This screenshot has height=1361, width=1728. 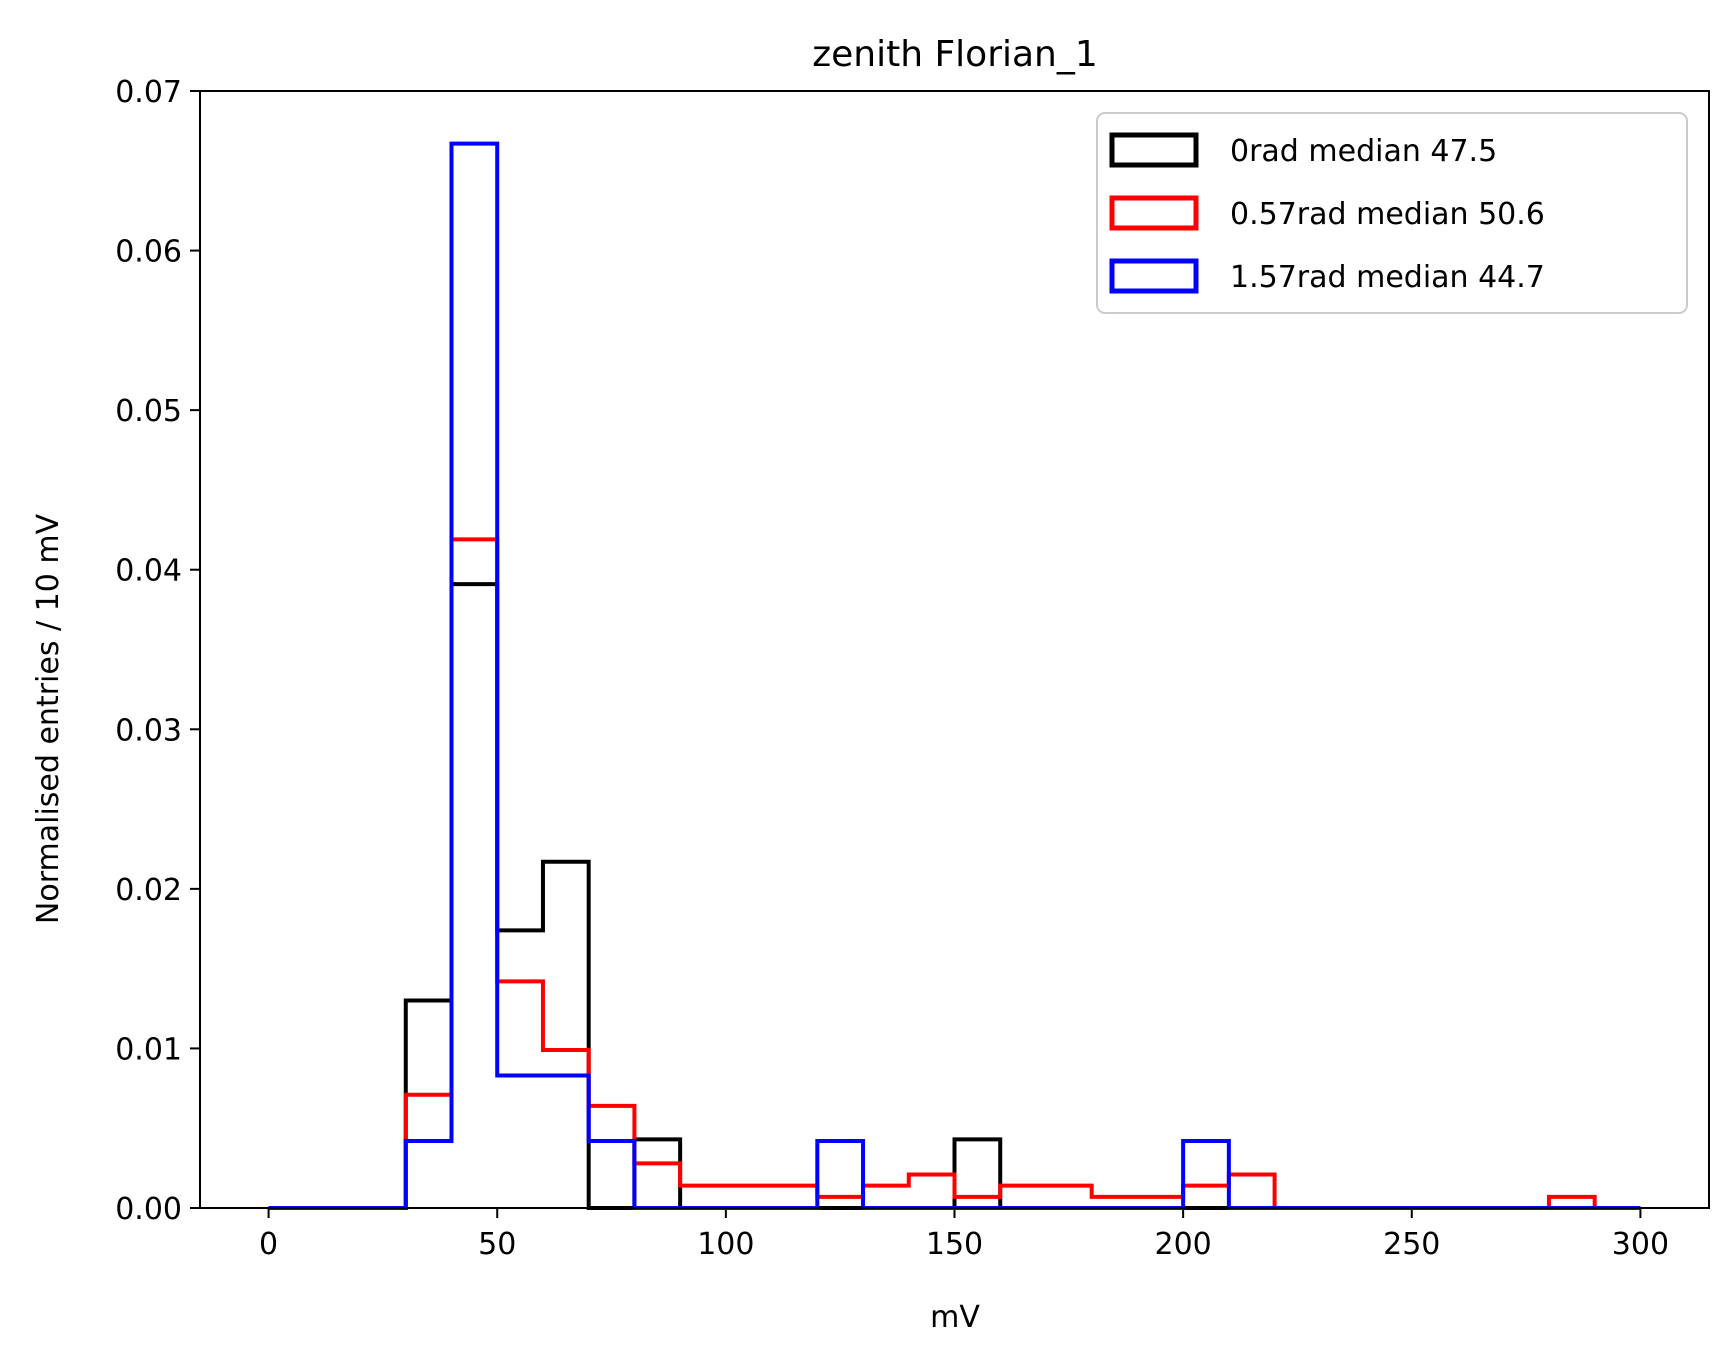 What do you see at coordinates (1363, 151) in the screenshot?
I see `legend-label-0: 0rad median 47.5` at bounding box center [1363, 151].